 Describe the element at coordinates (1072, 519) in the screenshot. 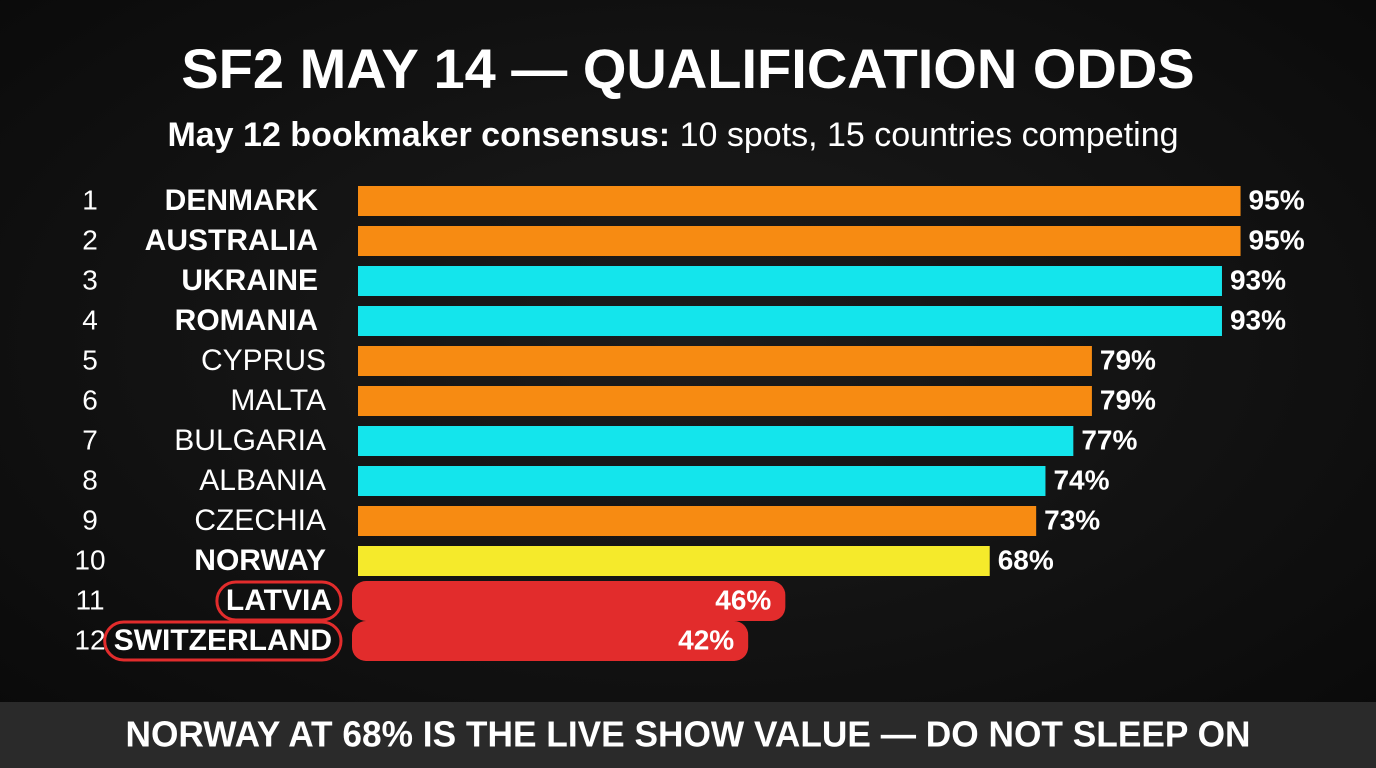

I see `value-label: 73%` at that location.